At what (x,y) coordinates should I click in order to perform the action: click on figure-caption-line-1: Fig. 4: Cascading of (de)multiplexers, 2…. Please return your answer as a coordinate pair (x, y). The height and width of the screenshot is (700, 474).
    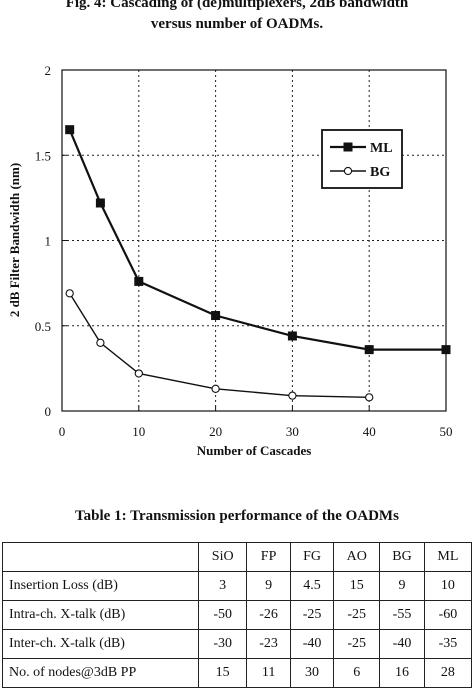
    Looking at the image, I should click on (237, 5).